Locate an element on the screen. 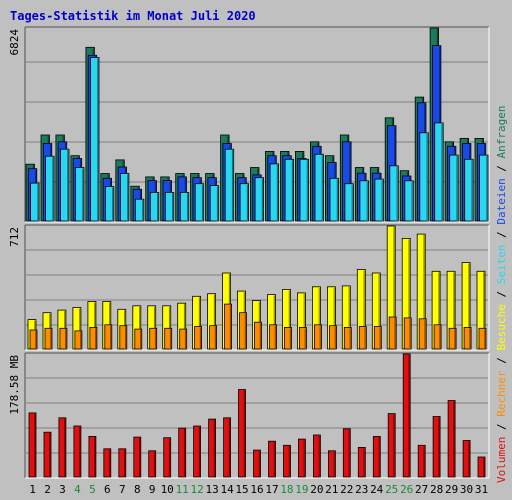 The image size is (512, 500). x-tick-label-day-13: 13 is located at coordinates (211, 489).